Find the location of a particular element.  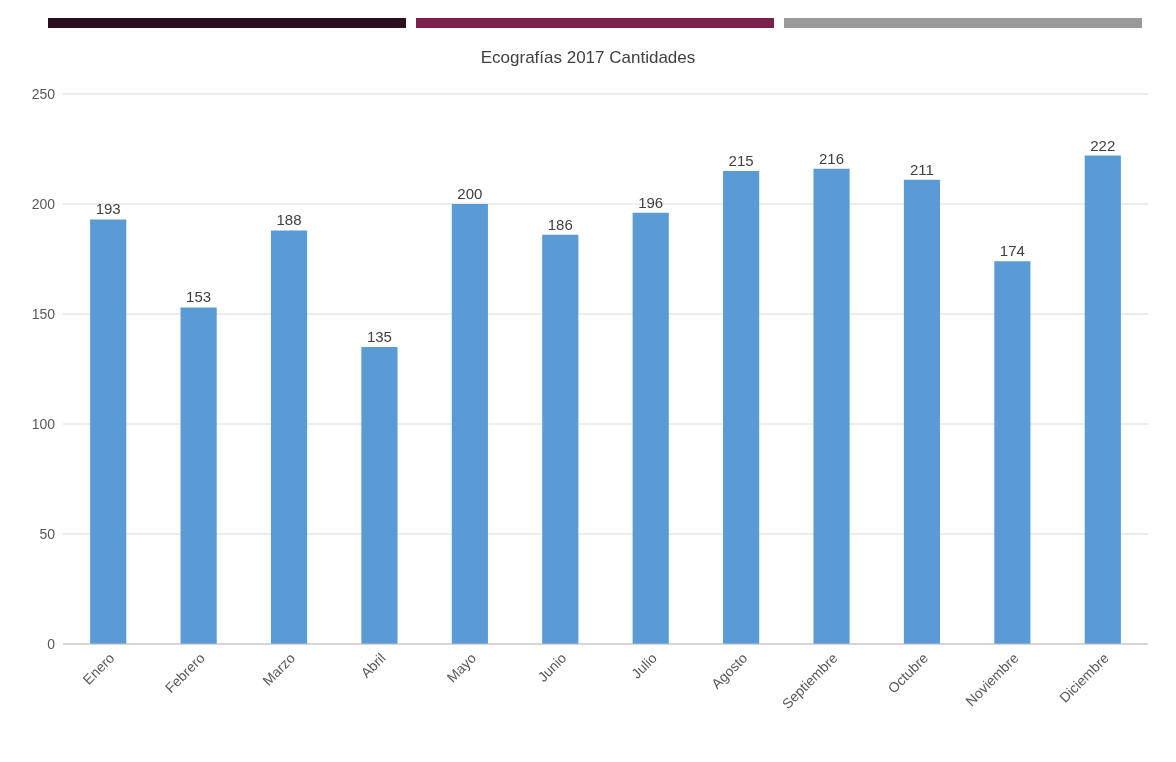

data-label: 188 is located at coordinates (289, 220).